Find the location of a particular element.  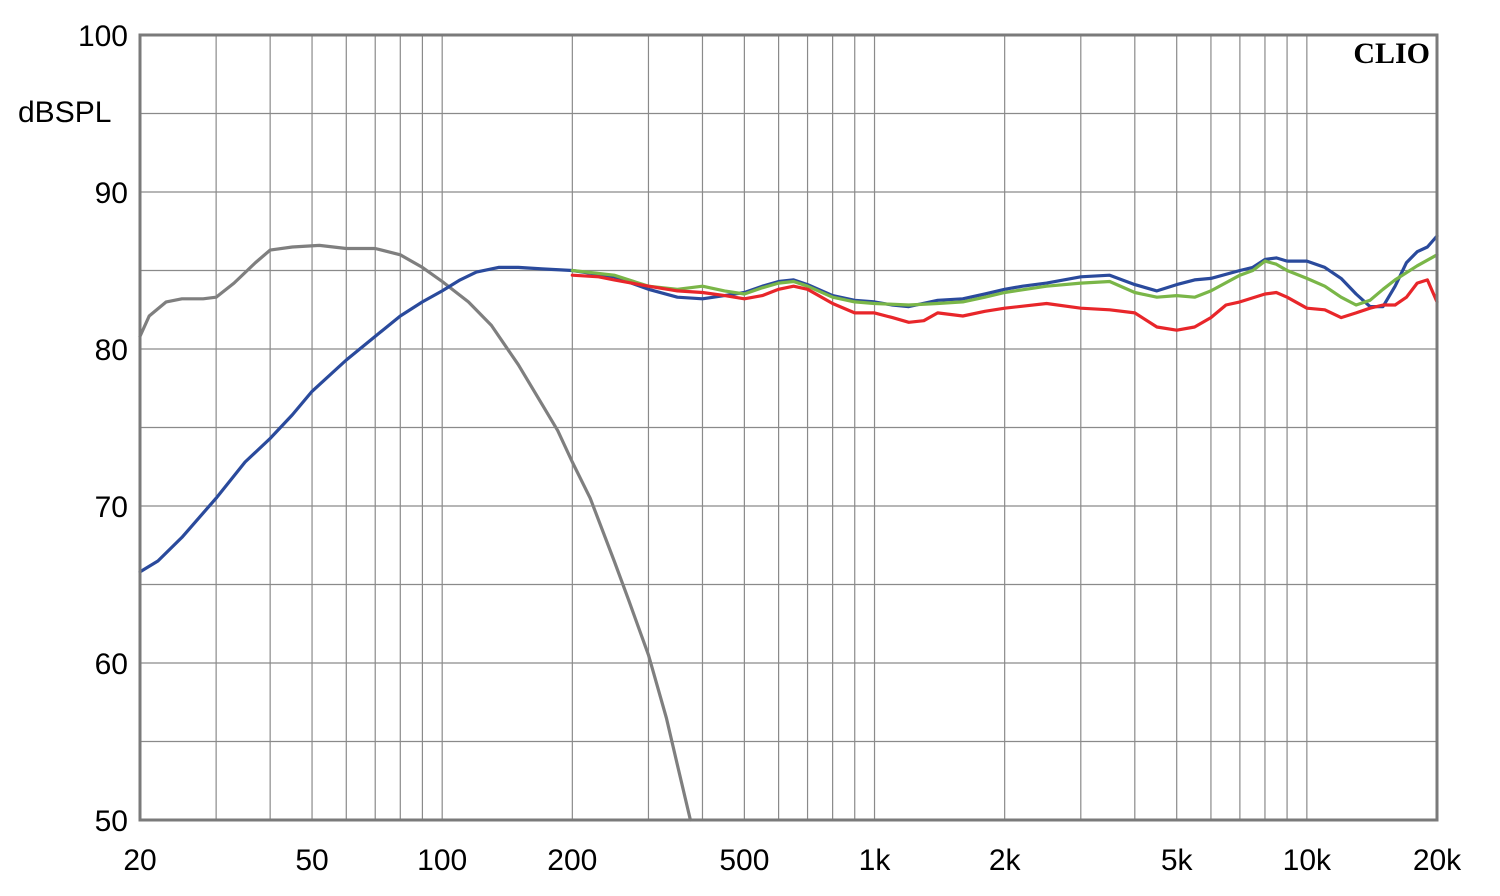

y-tick-label: 90 is located at coordinates (111, 193).